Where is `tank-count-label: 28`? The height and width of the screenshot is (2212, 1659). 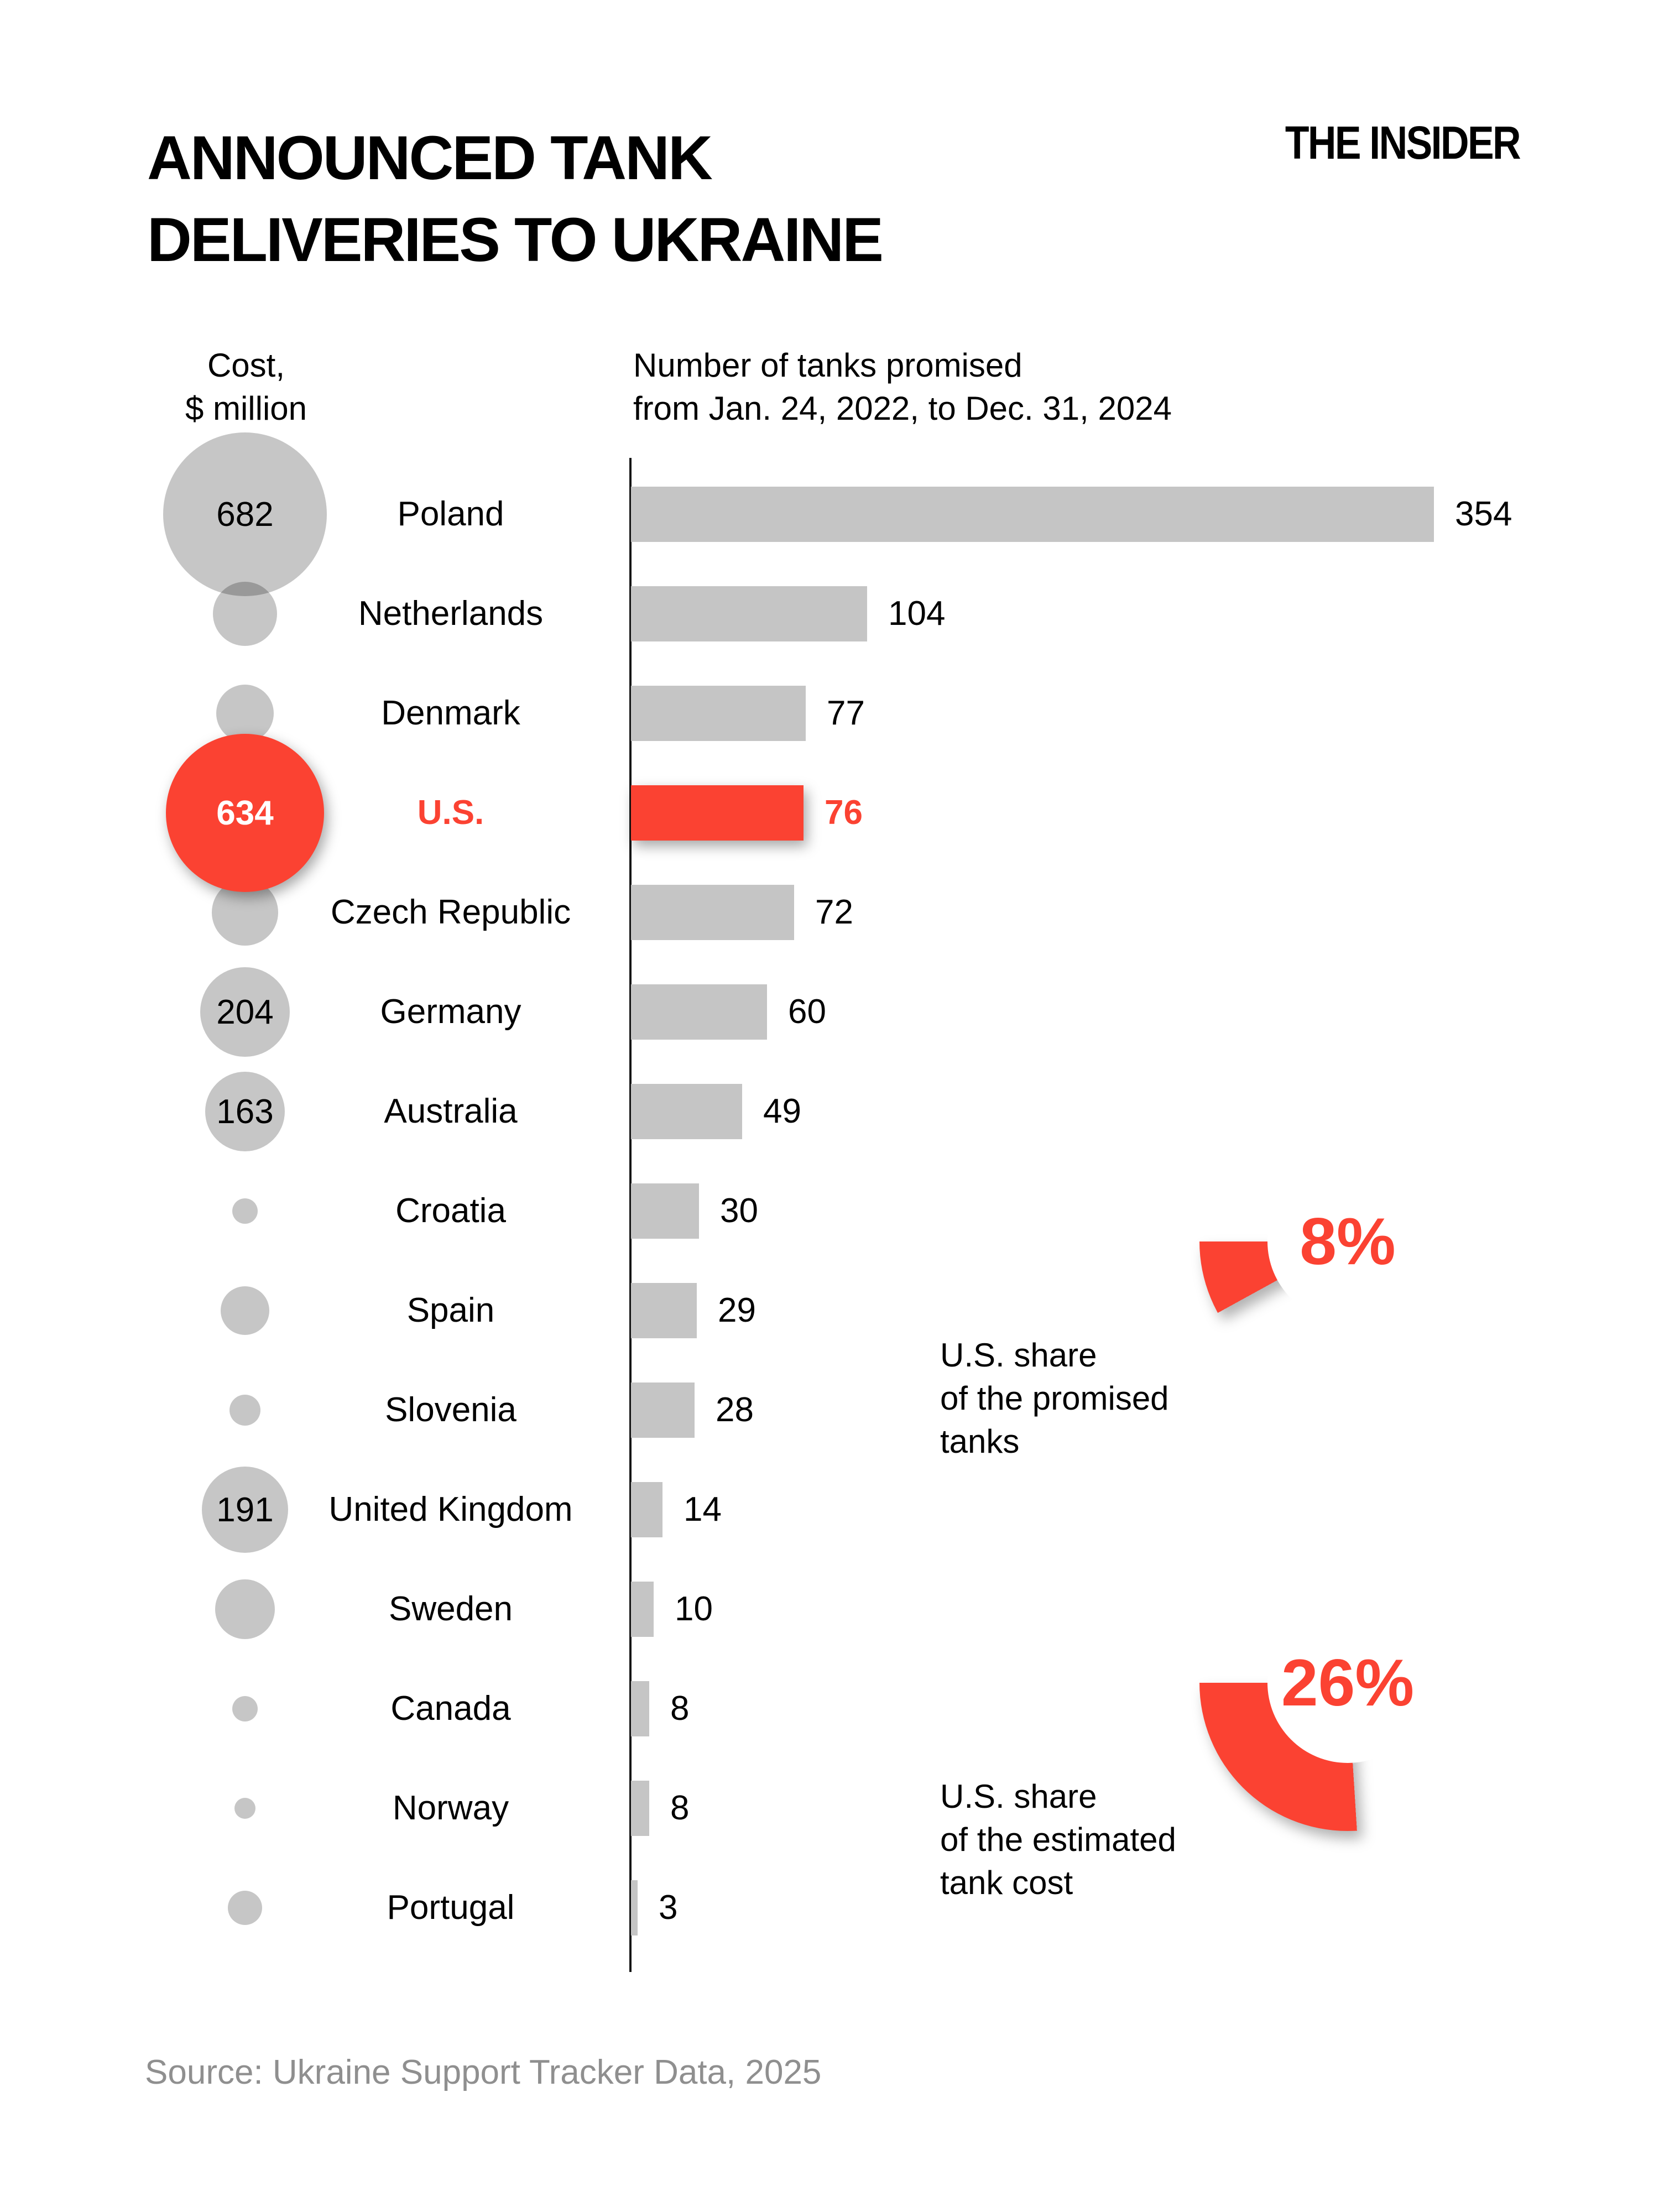 tank-count-label: 28 is located at coordinates (735, 1410).